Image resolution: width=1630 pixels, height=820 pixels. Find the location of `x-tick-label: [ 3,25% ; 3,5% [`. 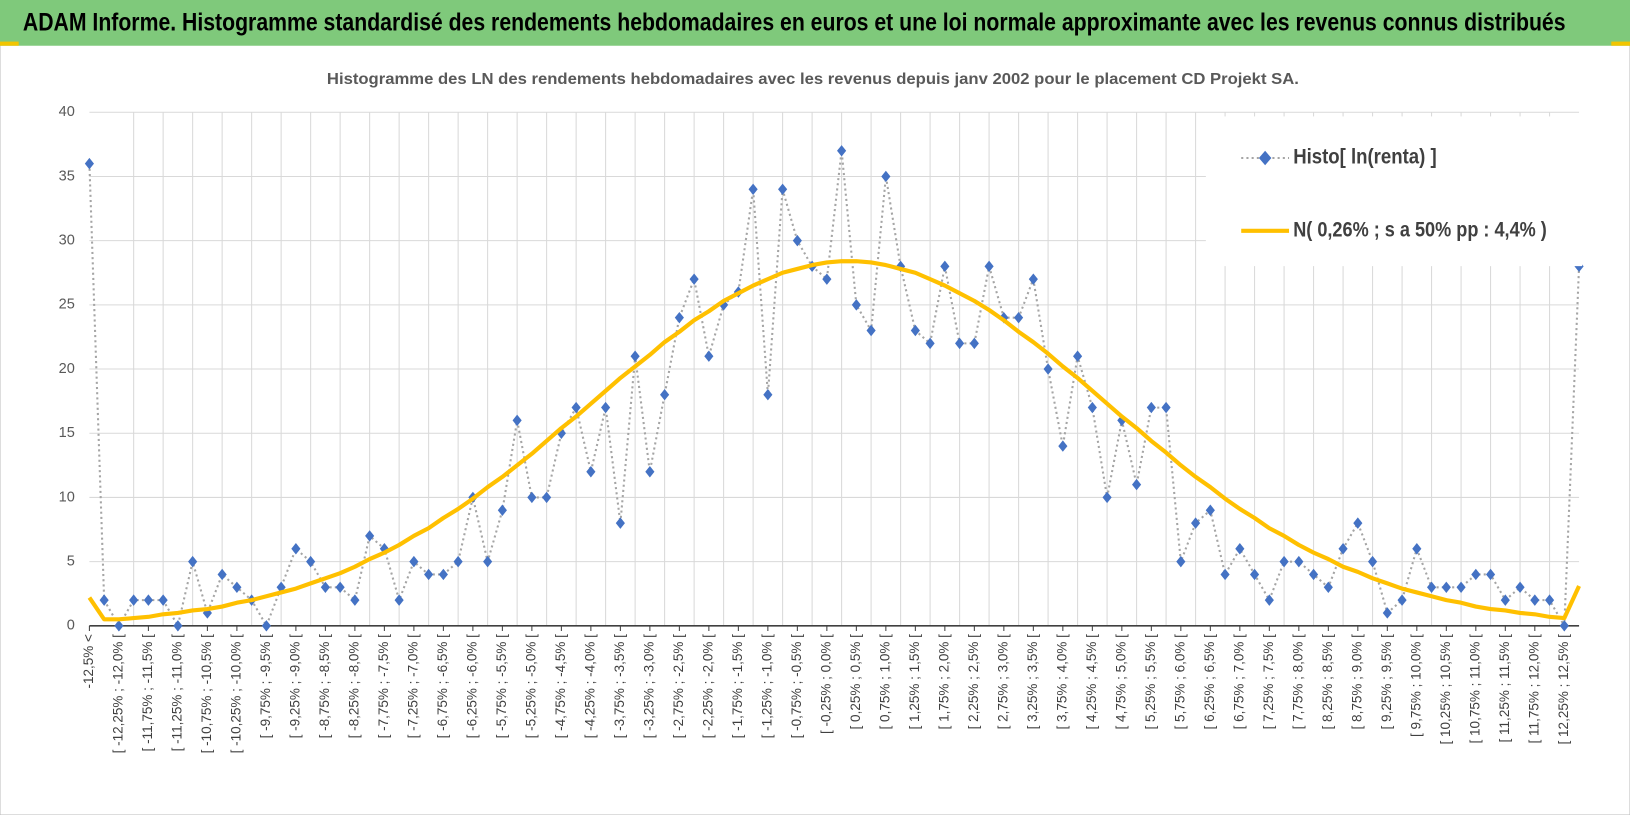

x-tick-label: [ 3,25% ; 3,5% [ is located at coordinates (1032, 682).